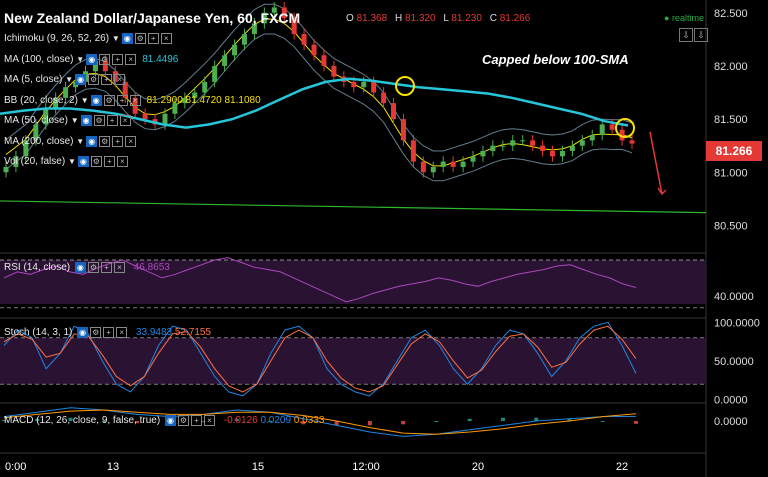  I want to click on y-tick-label: 81.000, so click(731, 173).